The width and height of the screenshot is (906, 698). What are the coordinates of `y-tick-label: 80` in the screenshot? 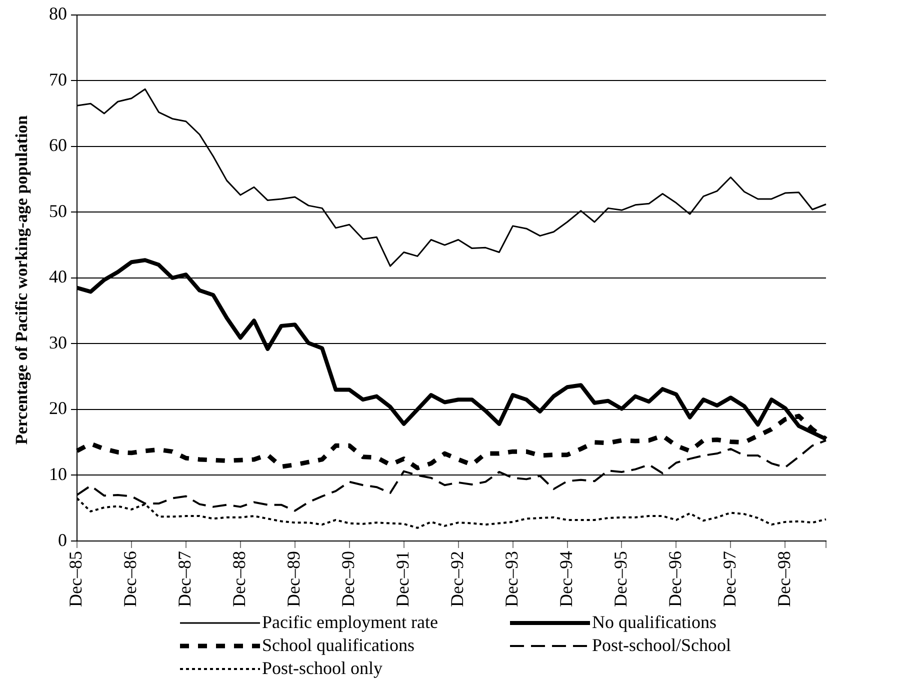 It's located at (58, 14).